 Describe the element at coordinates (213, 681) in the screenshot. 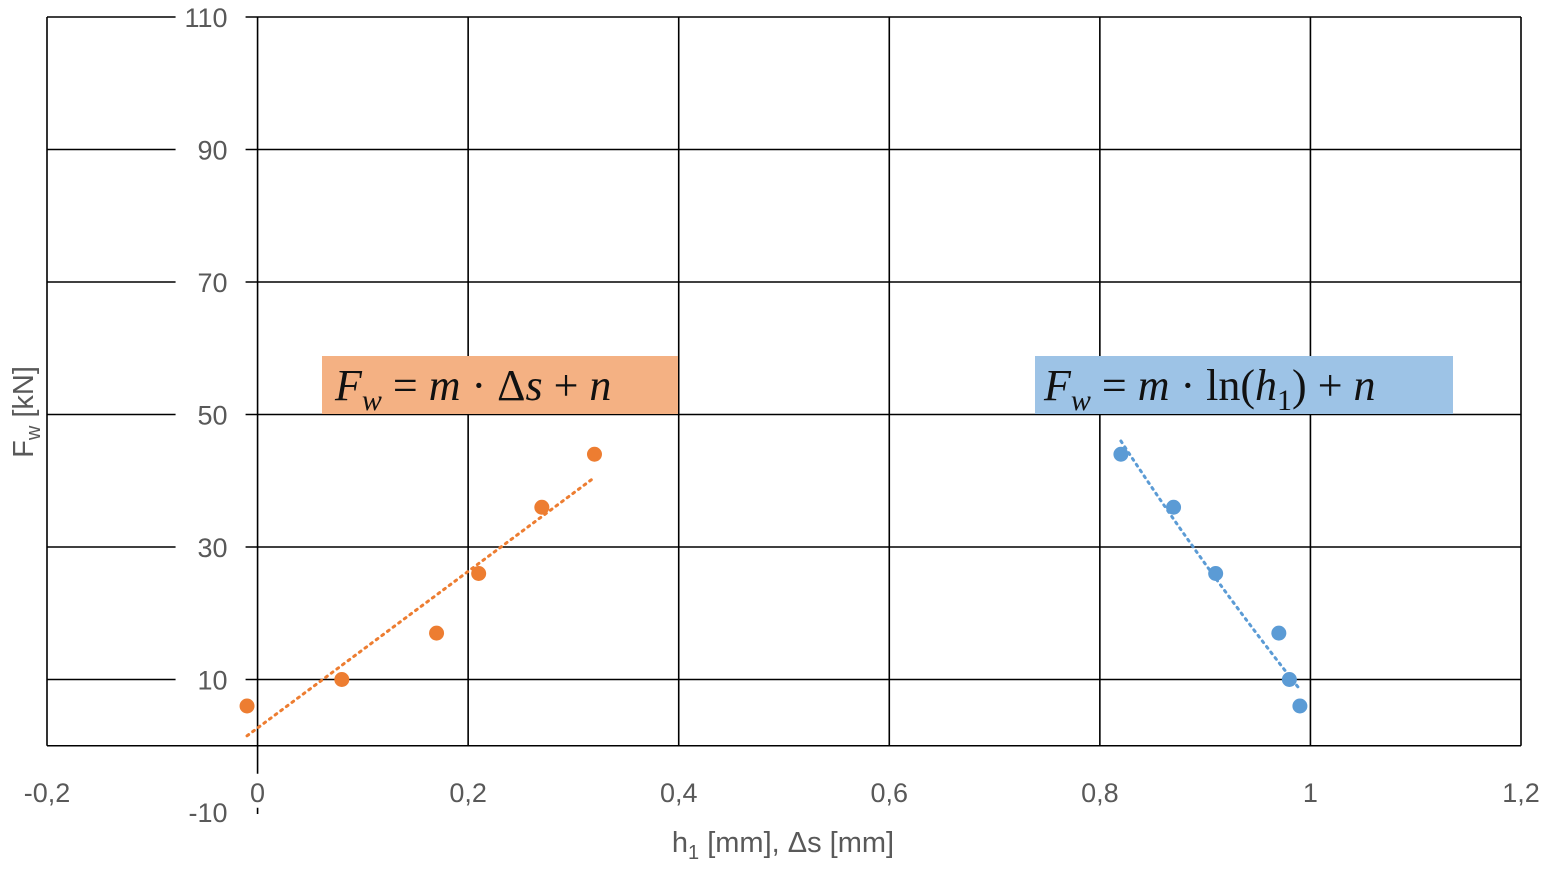

I see `y-tick-label: 10` at that location.